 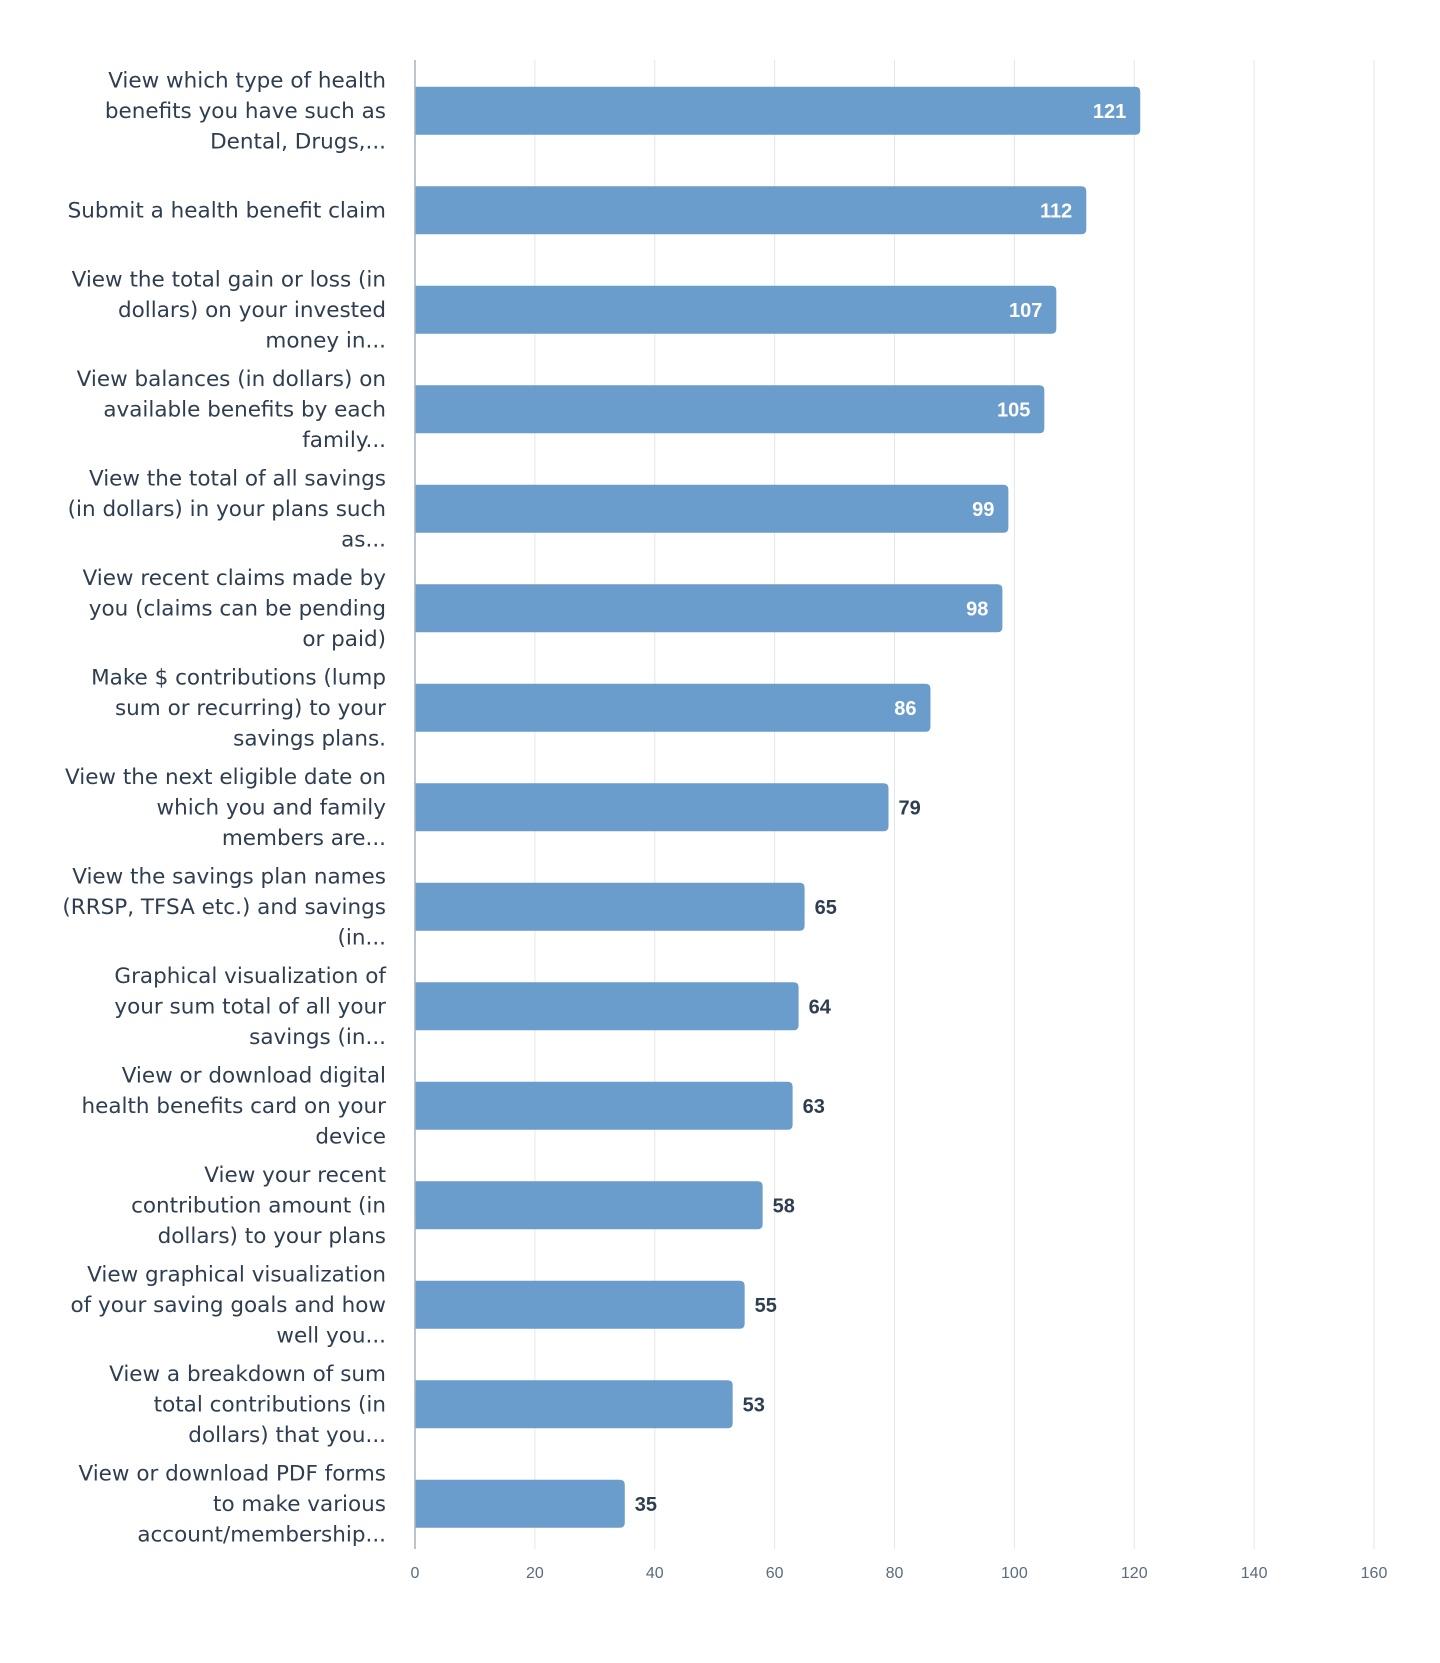 I want to click on x-tick-label: 100, so click(x=1014, y=1573).